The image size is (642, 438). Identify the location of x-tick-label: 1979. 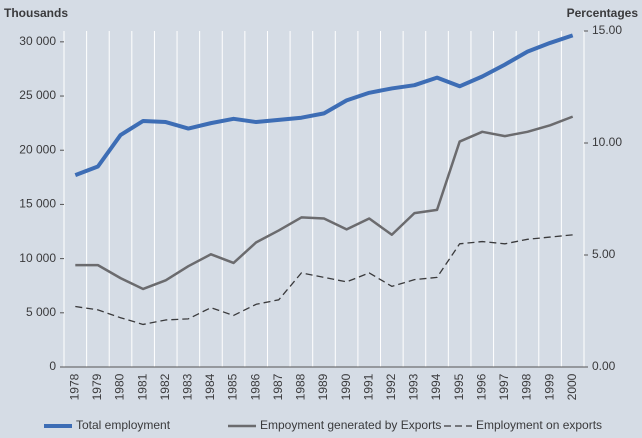
(97, 386).